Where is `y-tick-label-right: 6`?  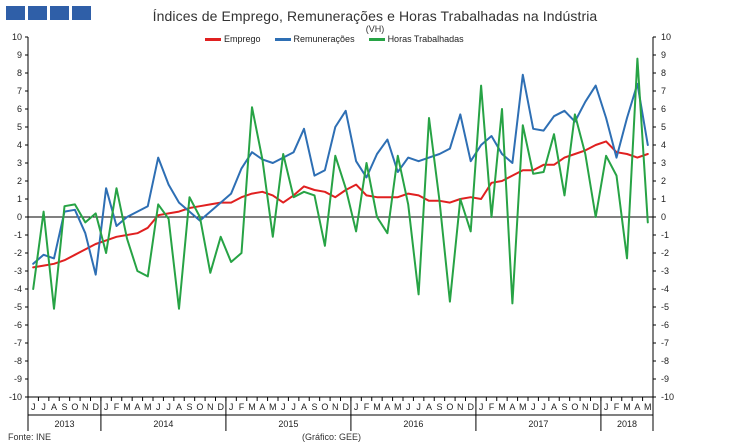 y-tick-label-right: 6 is located at coordinates (663, 109).